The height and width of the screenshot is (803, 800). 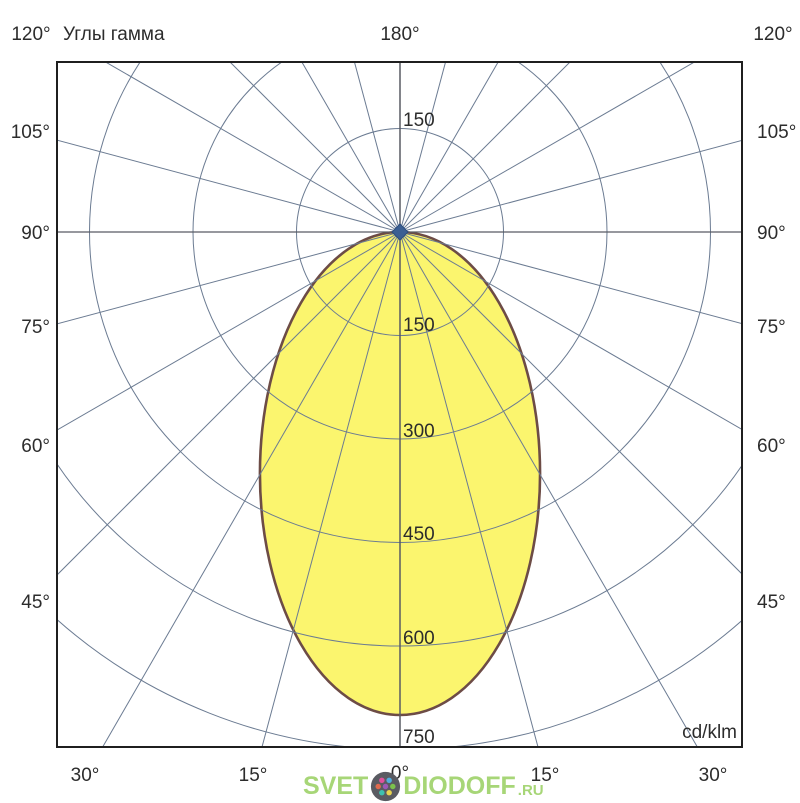 What do you see at coordinates (459, 785) in the screenshot?
I see `watermark-text-diodoff: DIODOFF` at bounding box center [459, 785].